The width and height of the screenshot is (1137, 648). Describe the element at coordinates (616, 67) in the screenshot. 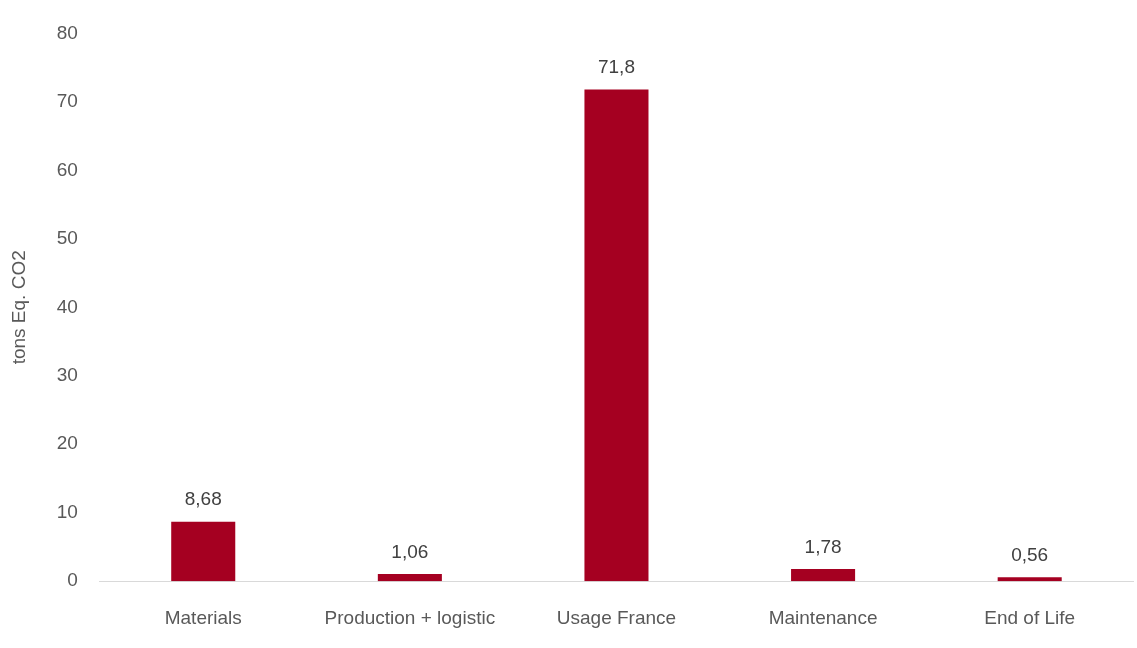

I see `data-label: 71,8` at that location.